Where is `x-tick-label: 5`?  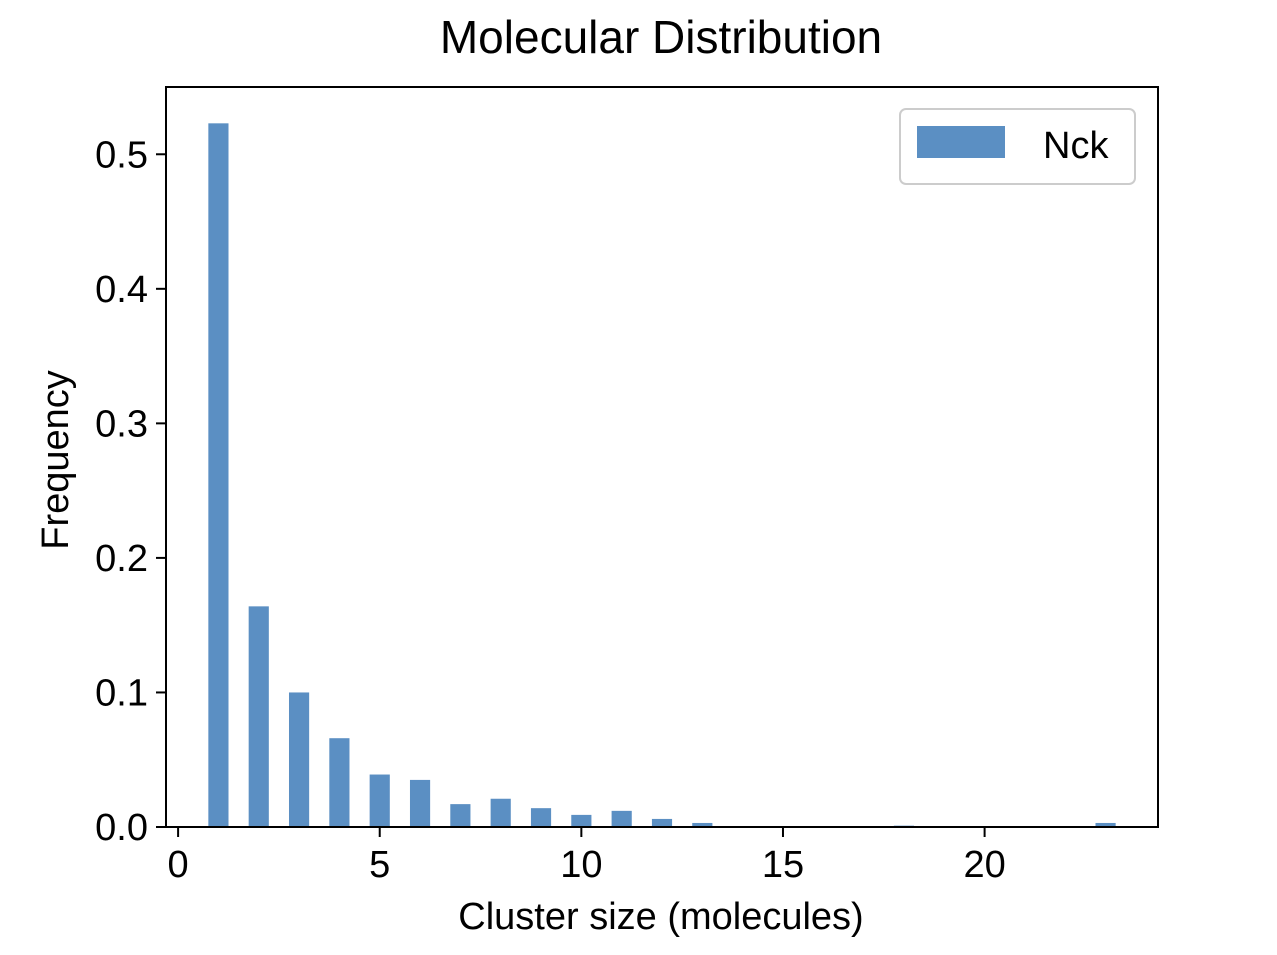
x-tick-label: 5 is located at coordinates (379, 865).